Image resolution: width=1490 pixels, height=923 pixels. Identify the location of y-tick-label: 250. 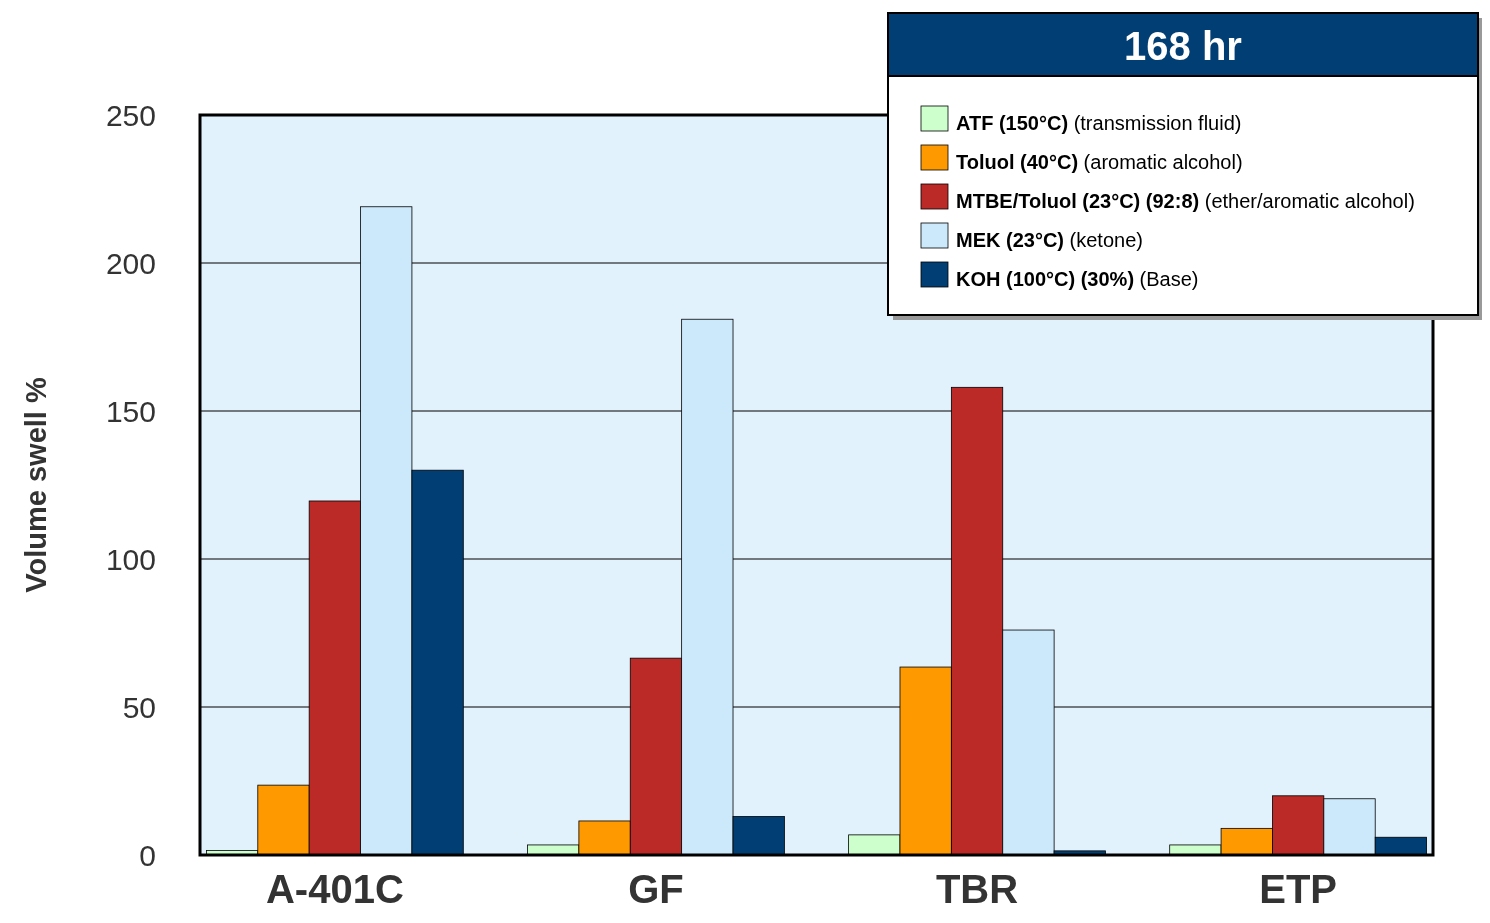
(130, 115).